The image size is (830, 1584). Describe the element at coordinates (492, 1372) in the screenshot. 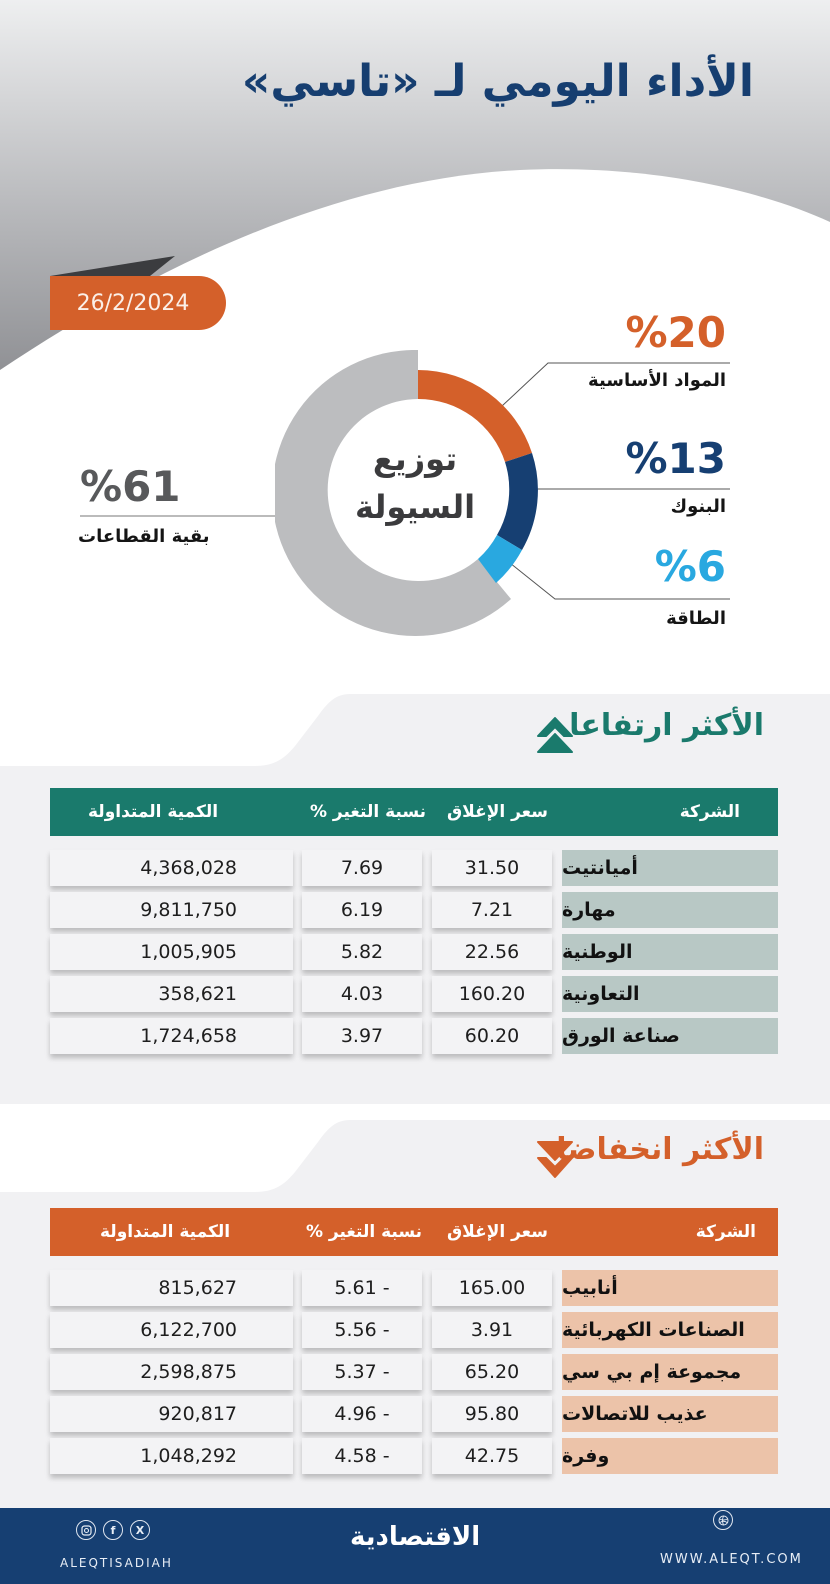

I see `close-cell: 65.20` at that location.